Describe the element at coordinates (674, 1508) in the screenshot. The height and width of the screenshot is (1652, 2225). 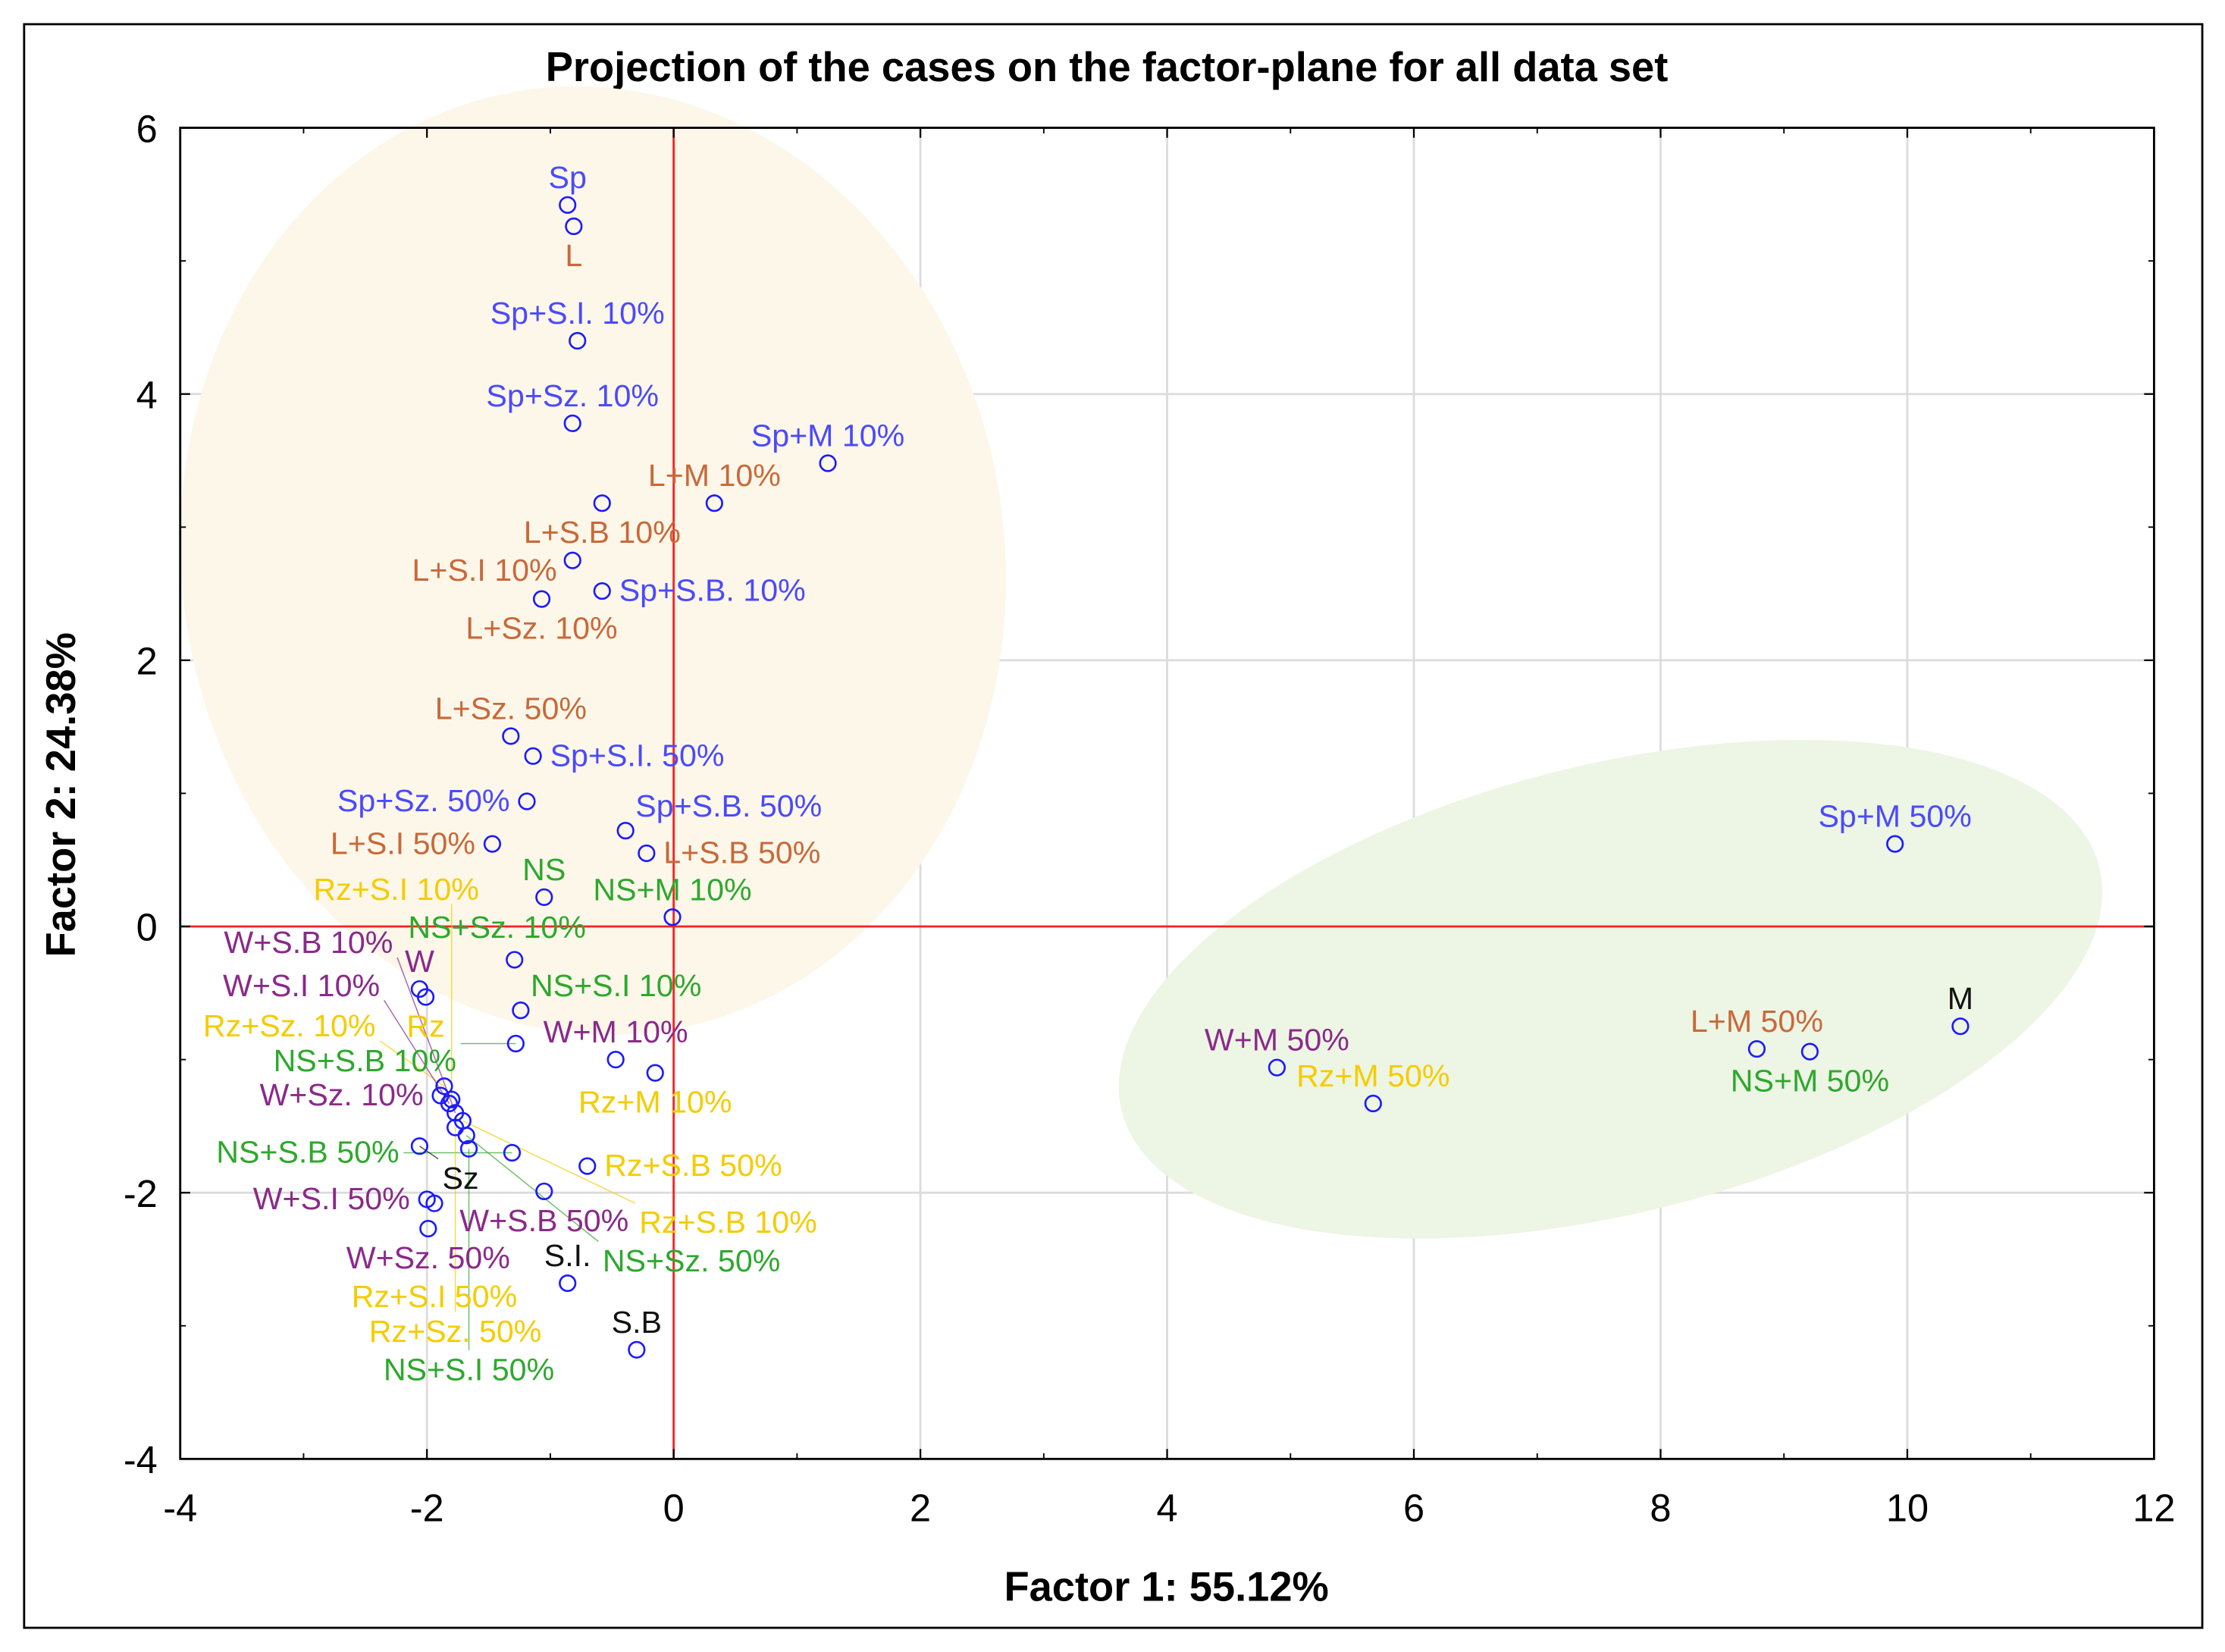
I see `x-tick-label: 0` at that location.